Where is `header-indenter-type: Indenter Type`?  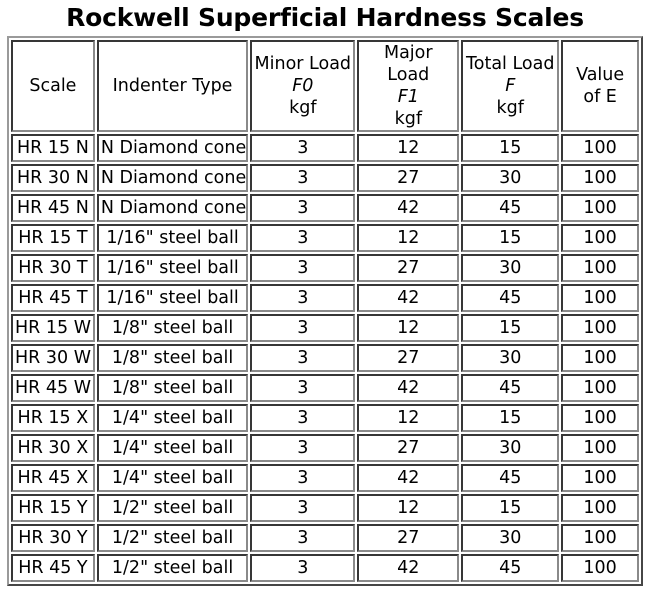
header-indenter-type: Indenter Type is located at coordinates (172, 86).